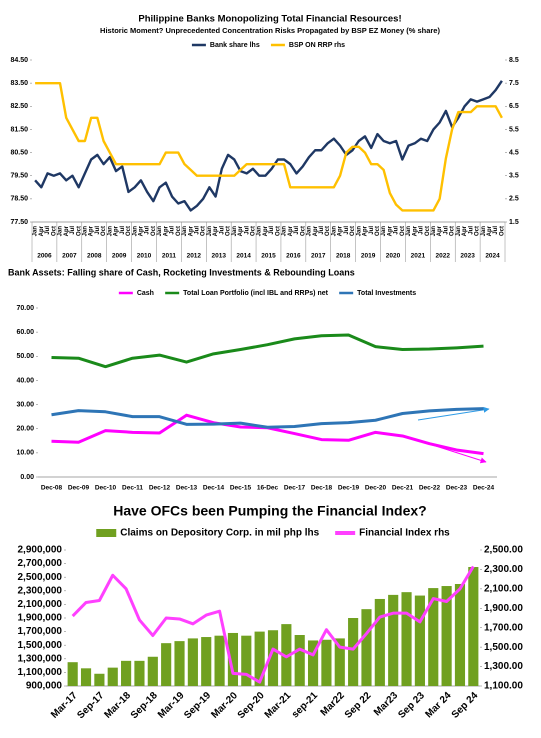 The image size is (541, 738). What do you see at coordinates (514, 222) in the screenshot?
I see `y2-tick-label: 1.5` at bounding box center [514, 222].